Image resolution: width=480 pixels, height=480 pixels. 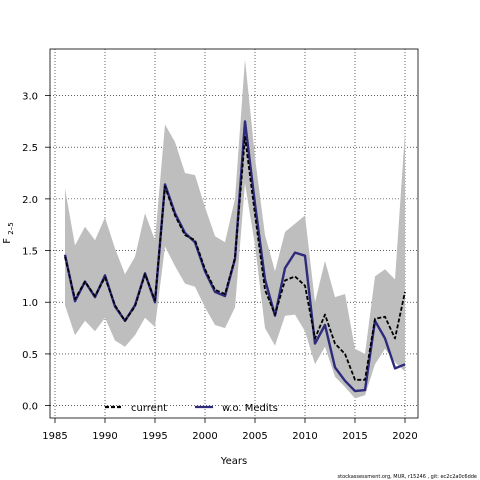 What do you see at coordinates (154, 436) in the screenshot?
I see `x-tick-label: 1995` at bounding box center [154, 436].